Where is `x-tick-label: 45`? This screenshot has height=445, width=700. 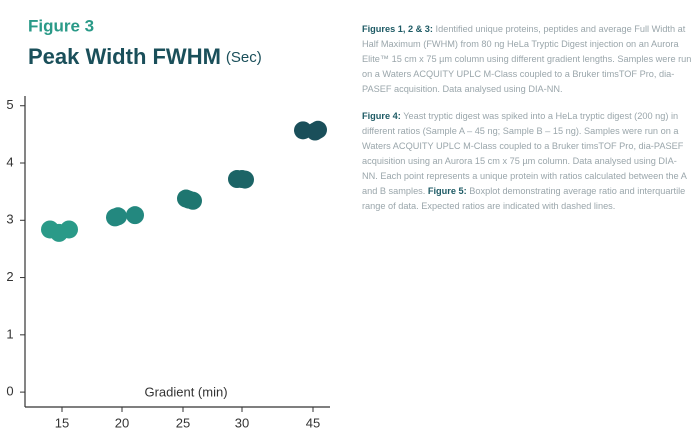
x-tick-label: 45 is located at coordinates (313, 422).